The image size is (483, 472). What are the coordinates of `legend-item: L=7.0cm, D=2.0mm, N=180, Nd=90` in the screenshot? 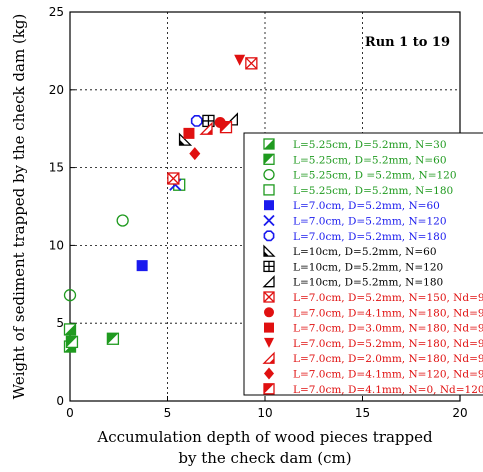 It's located at (372, 358).